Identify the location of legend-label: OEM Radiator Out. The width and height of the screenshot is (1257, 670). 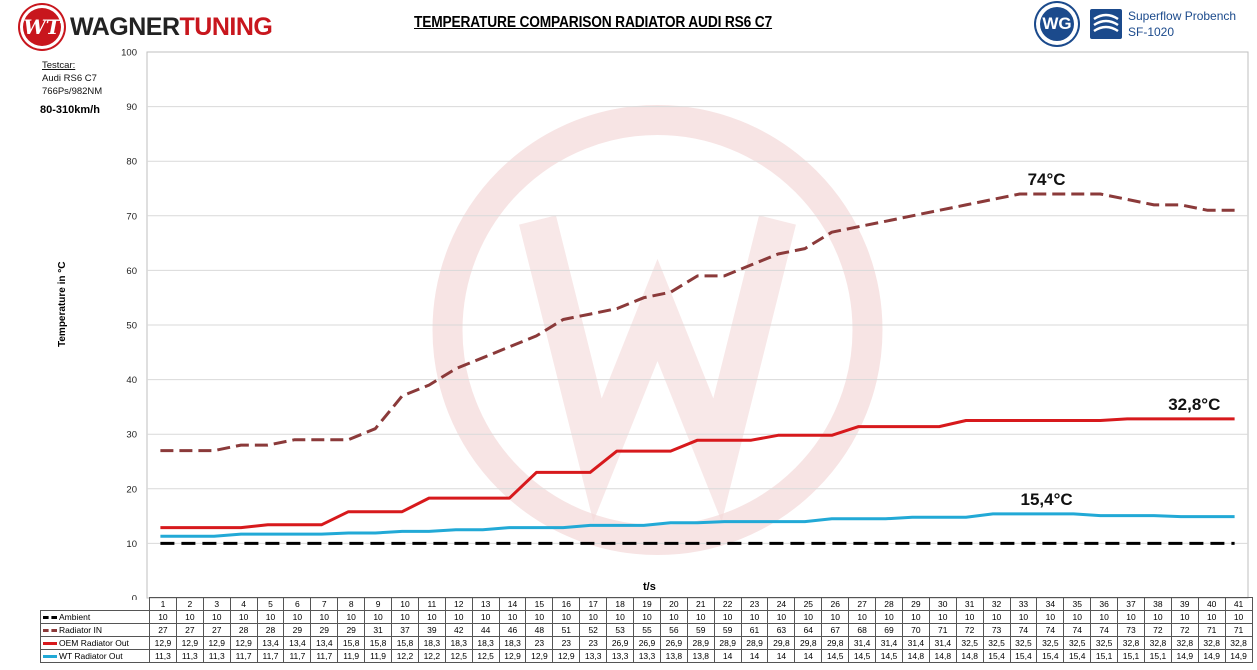
(94, 643).